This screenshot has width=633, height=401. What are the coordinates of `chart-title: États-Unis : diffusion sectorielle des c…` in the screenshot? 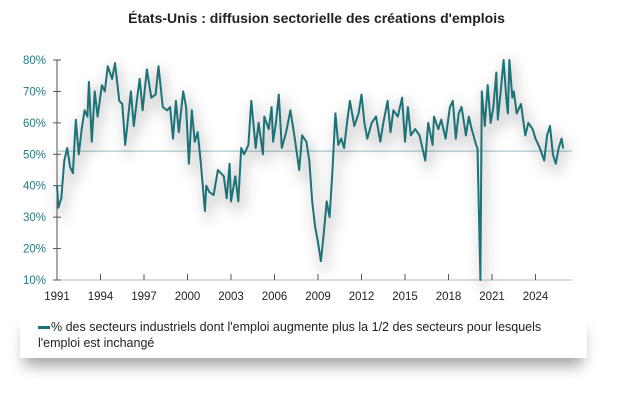 It's located at (316, 18).